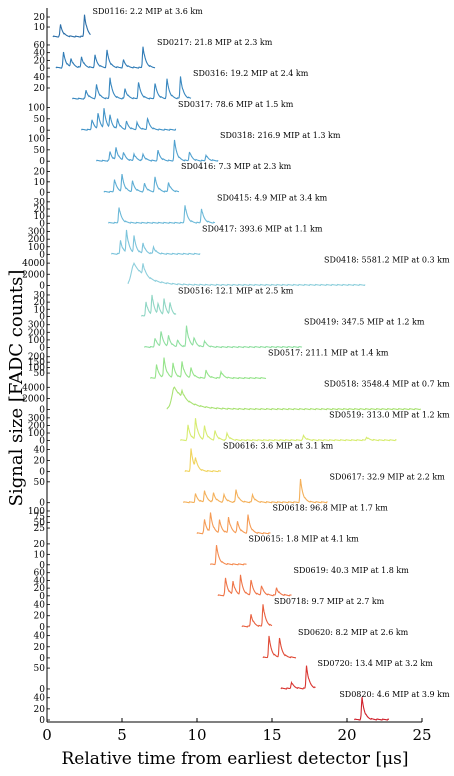 The height and width of the screenshot is (776, 454). Describe the element at coordinates (346, 735) in the screenshot. I see `x-tick-label: 20` at that location.